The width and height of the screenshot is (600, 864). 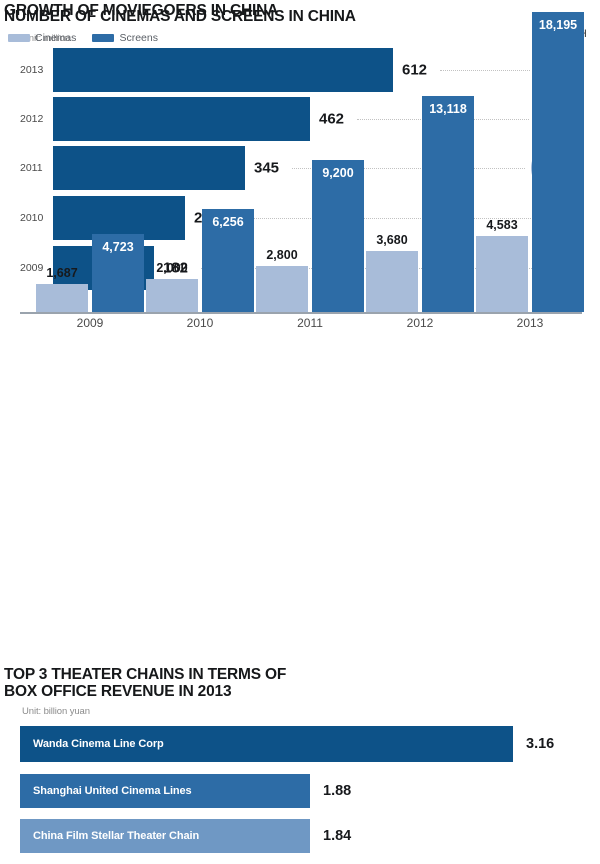 What do you see at coordinates (337, 836) in the screenshot?
I see `chain-value-label: 1.84` at bounding box center [337, 836].